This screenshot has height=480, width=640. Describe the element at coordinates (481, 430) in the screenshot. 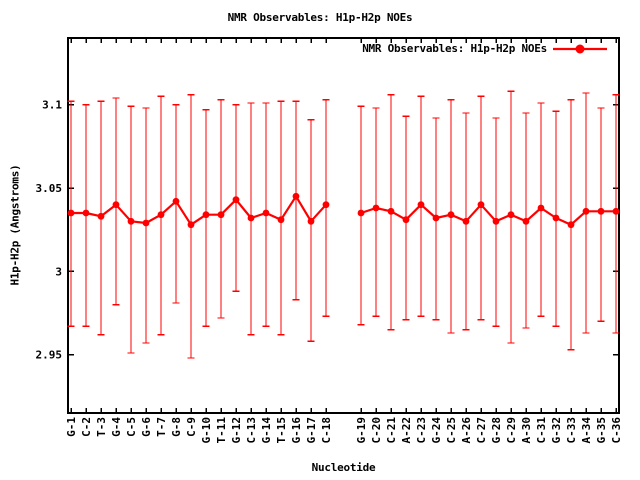

I see `x-tick-label: C-27` at that location.